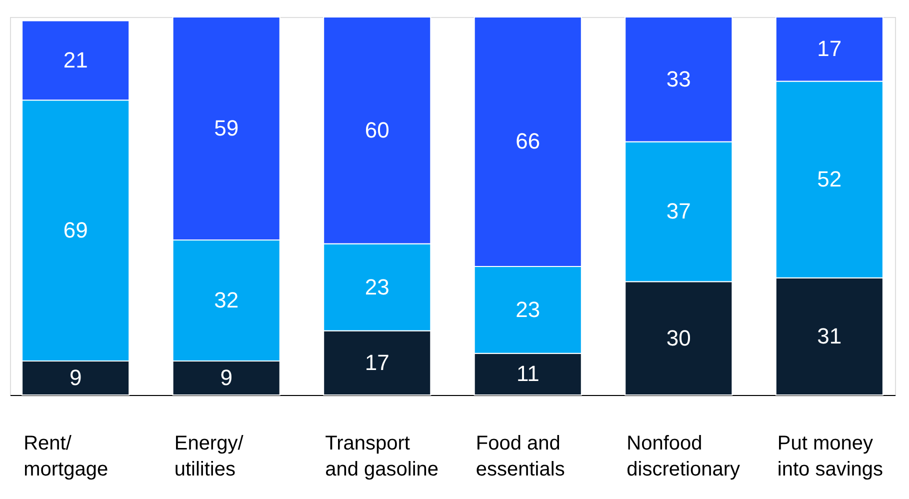  Describe the element at coordinates (377, 129) in the screenshot. I see `data-label: 60` at that location.